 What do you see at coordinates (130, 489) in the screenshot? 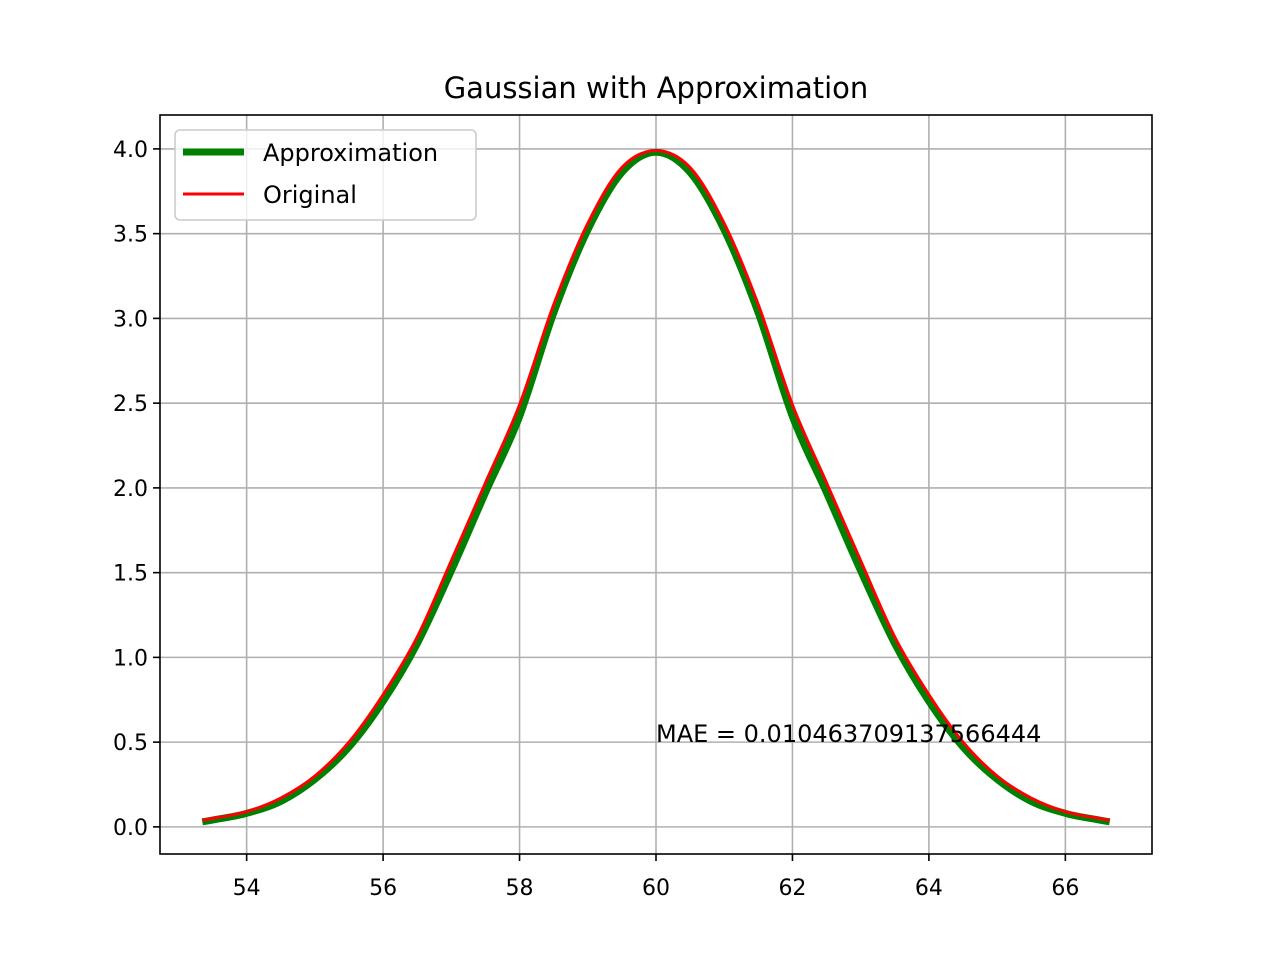
I see `y-tick-label: 2.0` at bounding box center [130, 489].